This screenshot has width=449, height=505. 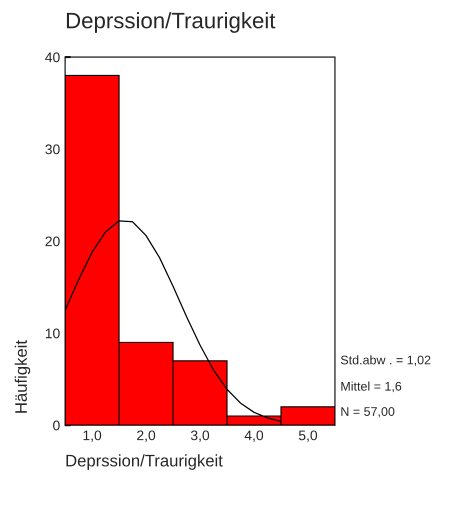 What do you see at coordinates (171, 22) in the screenshot?
I see `chart-title: Deprssion/Traurigkeit` at bounding box center [171, 22].